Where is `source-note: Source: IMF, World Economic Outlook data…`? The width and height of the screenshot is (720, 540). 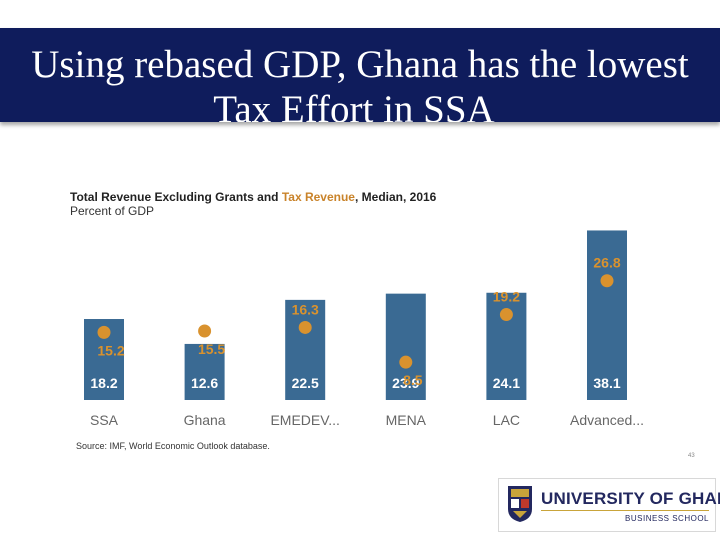 source-note: Source: IMF, World Economic Outlook data… is located at coordinates (173, 446).